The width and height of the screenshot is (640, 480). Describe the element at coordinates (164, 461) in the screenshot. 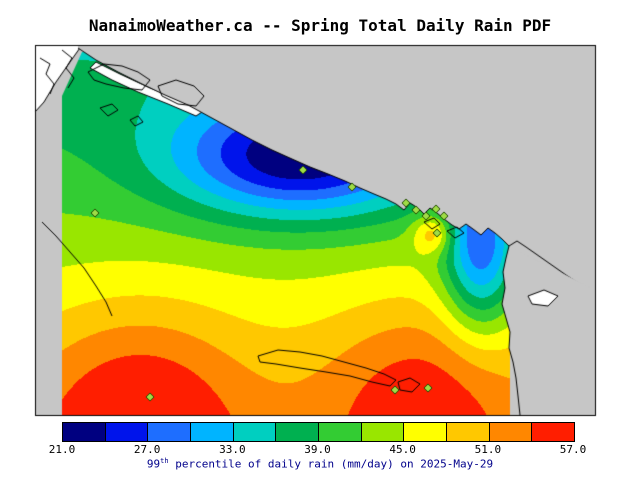

I see `caption-ordinal: th` at that location.